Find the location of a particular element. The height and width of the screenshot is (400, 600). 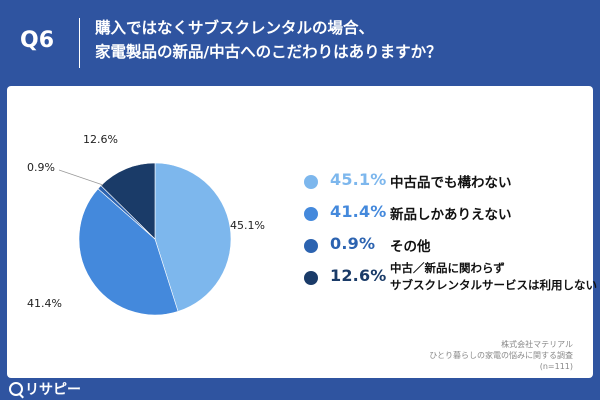

pie-data-label-2: 41.4% is located at coordinates (44, 303).